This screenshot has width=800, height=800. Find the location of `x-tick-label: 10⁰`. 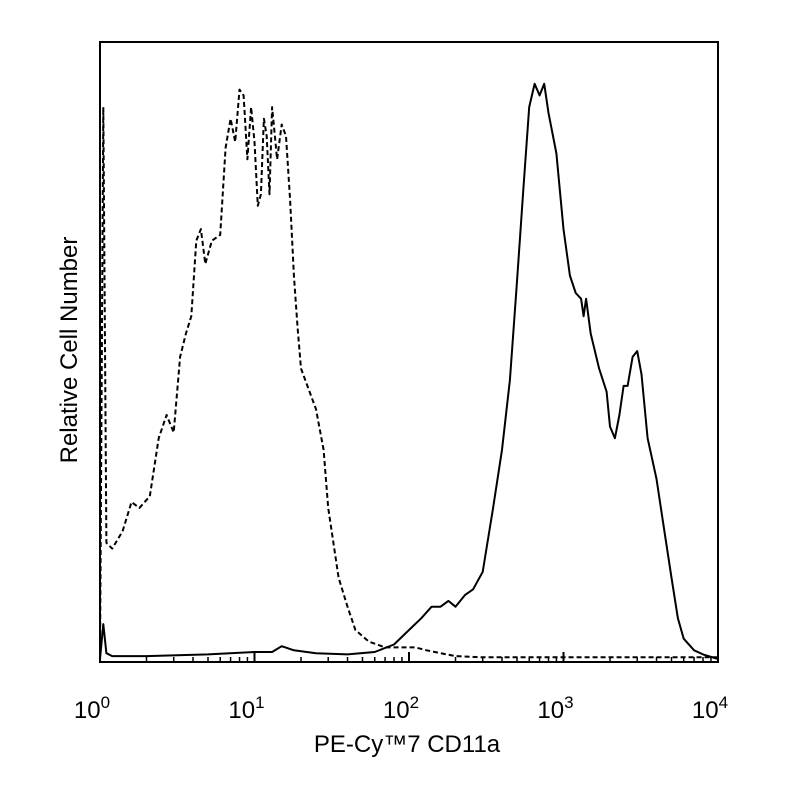

x-tick-label: 10⁰ is located at coordinates (92, 708).